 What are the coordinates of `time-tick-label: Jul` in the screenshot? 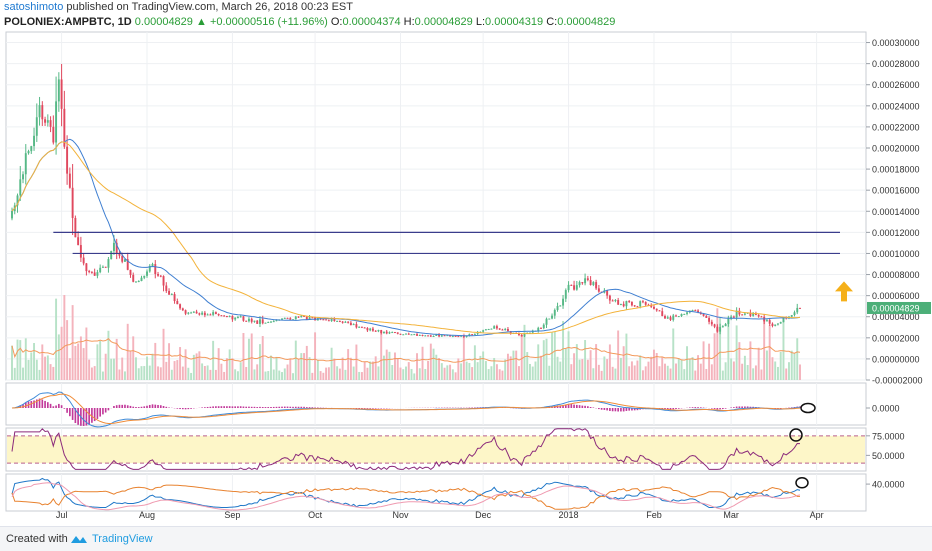 It's located at (62, 515).